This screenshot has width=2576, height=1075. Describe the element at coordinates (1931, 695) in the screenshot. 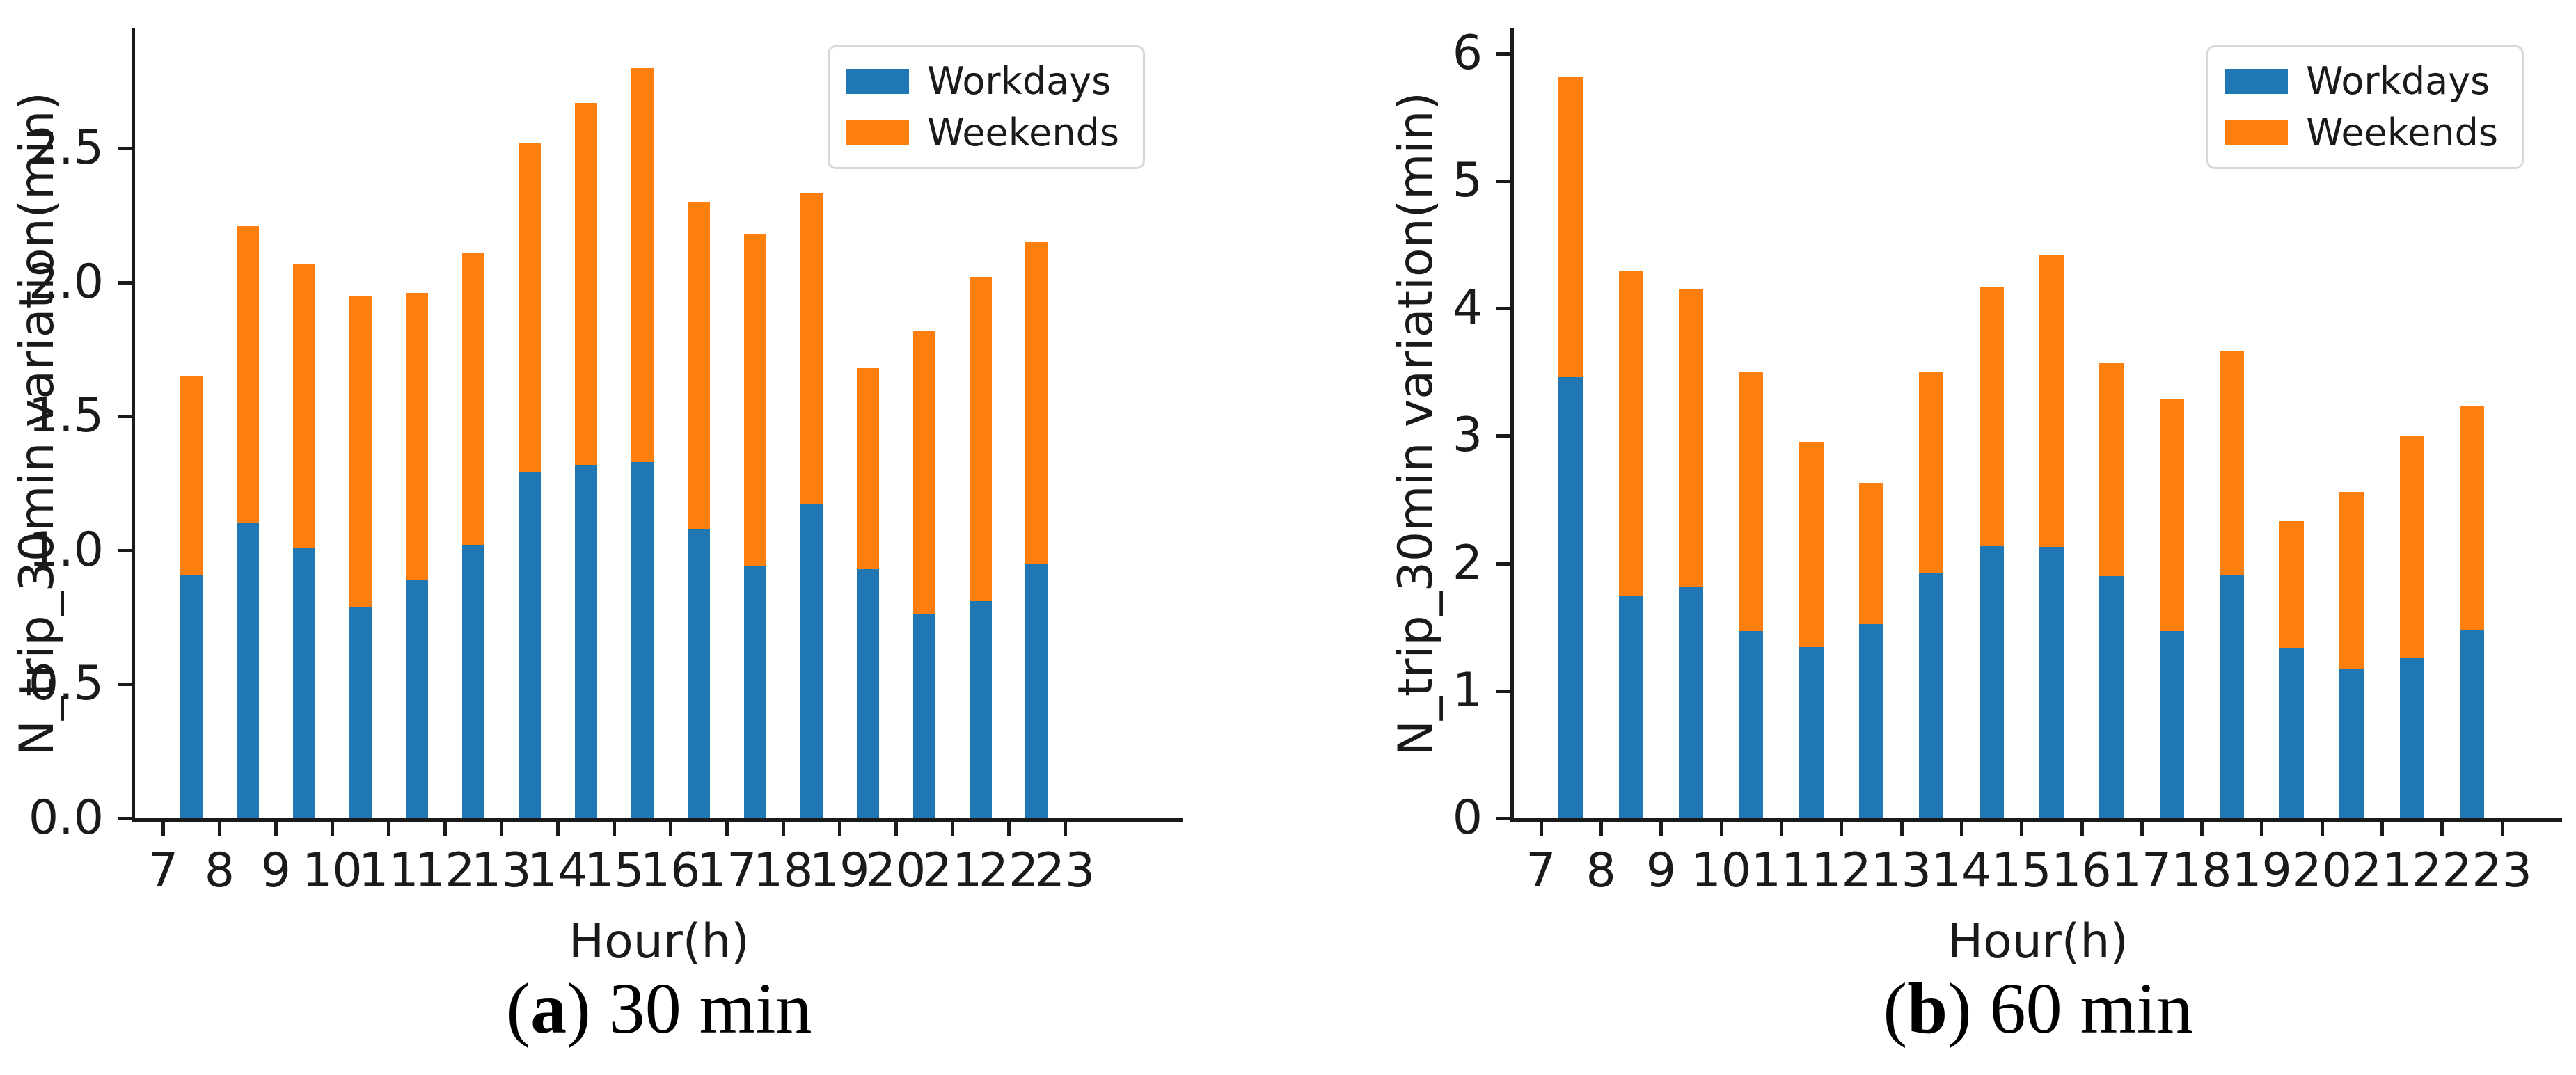

I see `bar-workdays-b-h13` at that location.